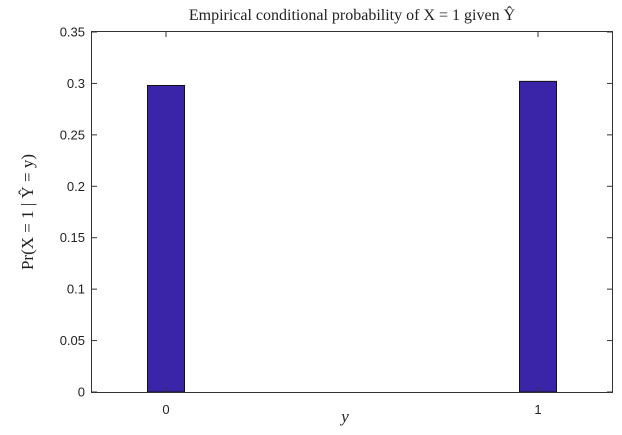 The height and width of the screenshot is (435, 622). I want to click on x-tick-label: 1, so click(537, 409).